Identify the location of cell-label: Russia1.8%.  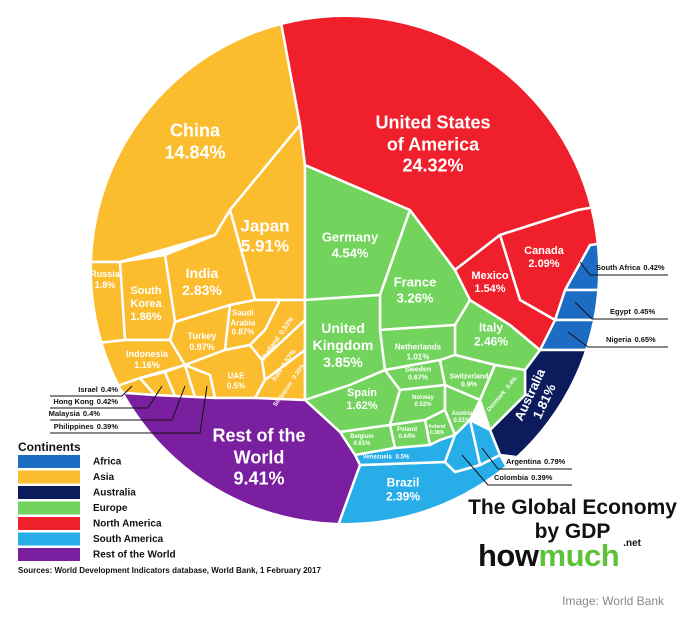
(105, 280).